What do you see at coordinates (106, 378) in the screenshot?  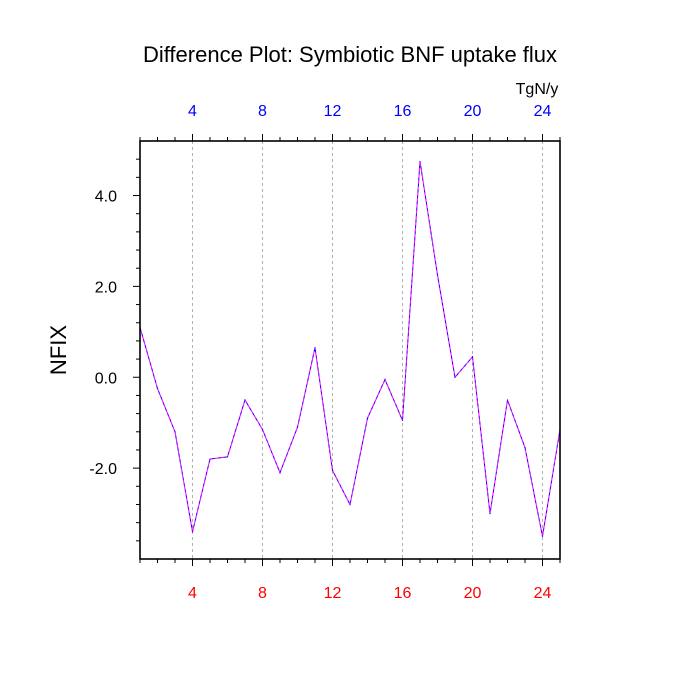 I see `y-tick-label: 0.0` at bounding box center [106, 378].